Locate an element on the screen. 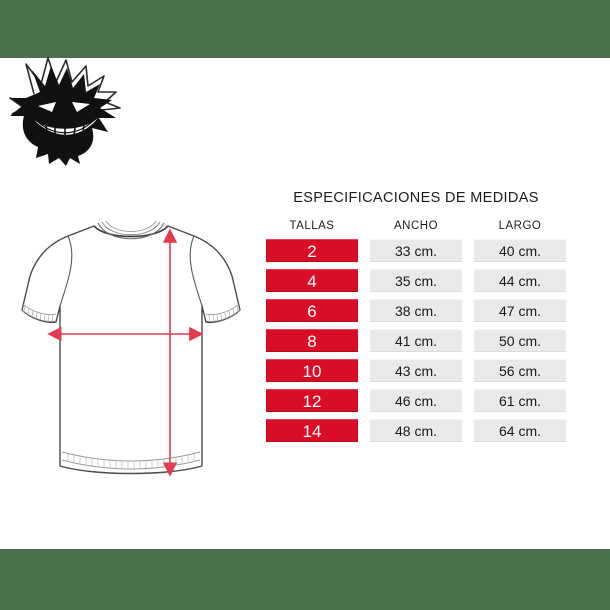  largo-value: 40 cm. is located at coordinates (520, 250).